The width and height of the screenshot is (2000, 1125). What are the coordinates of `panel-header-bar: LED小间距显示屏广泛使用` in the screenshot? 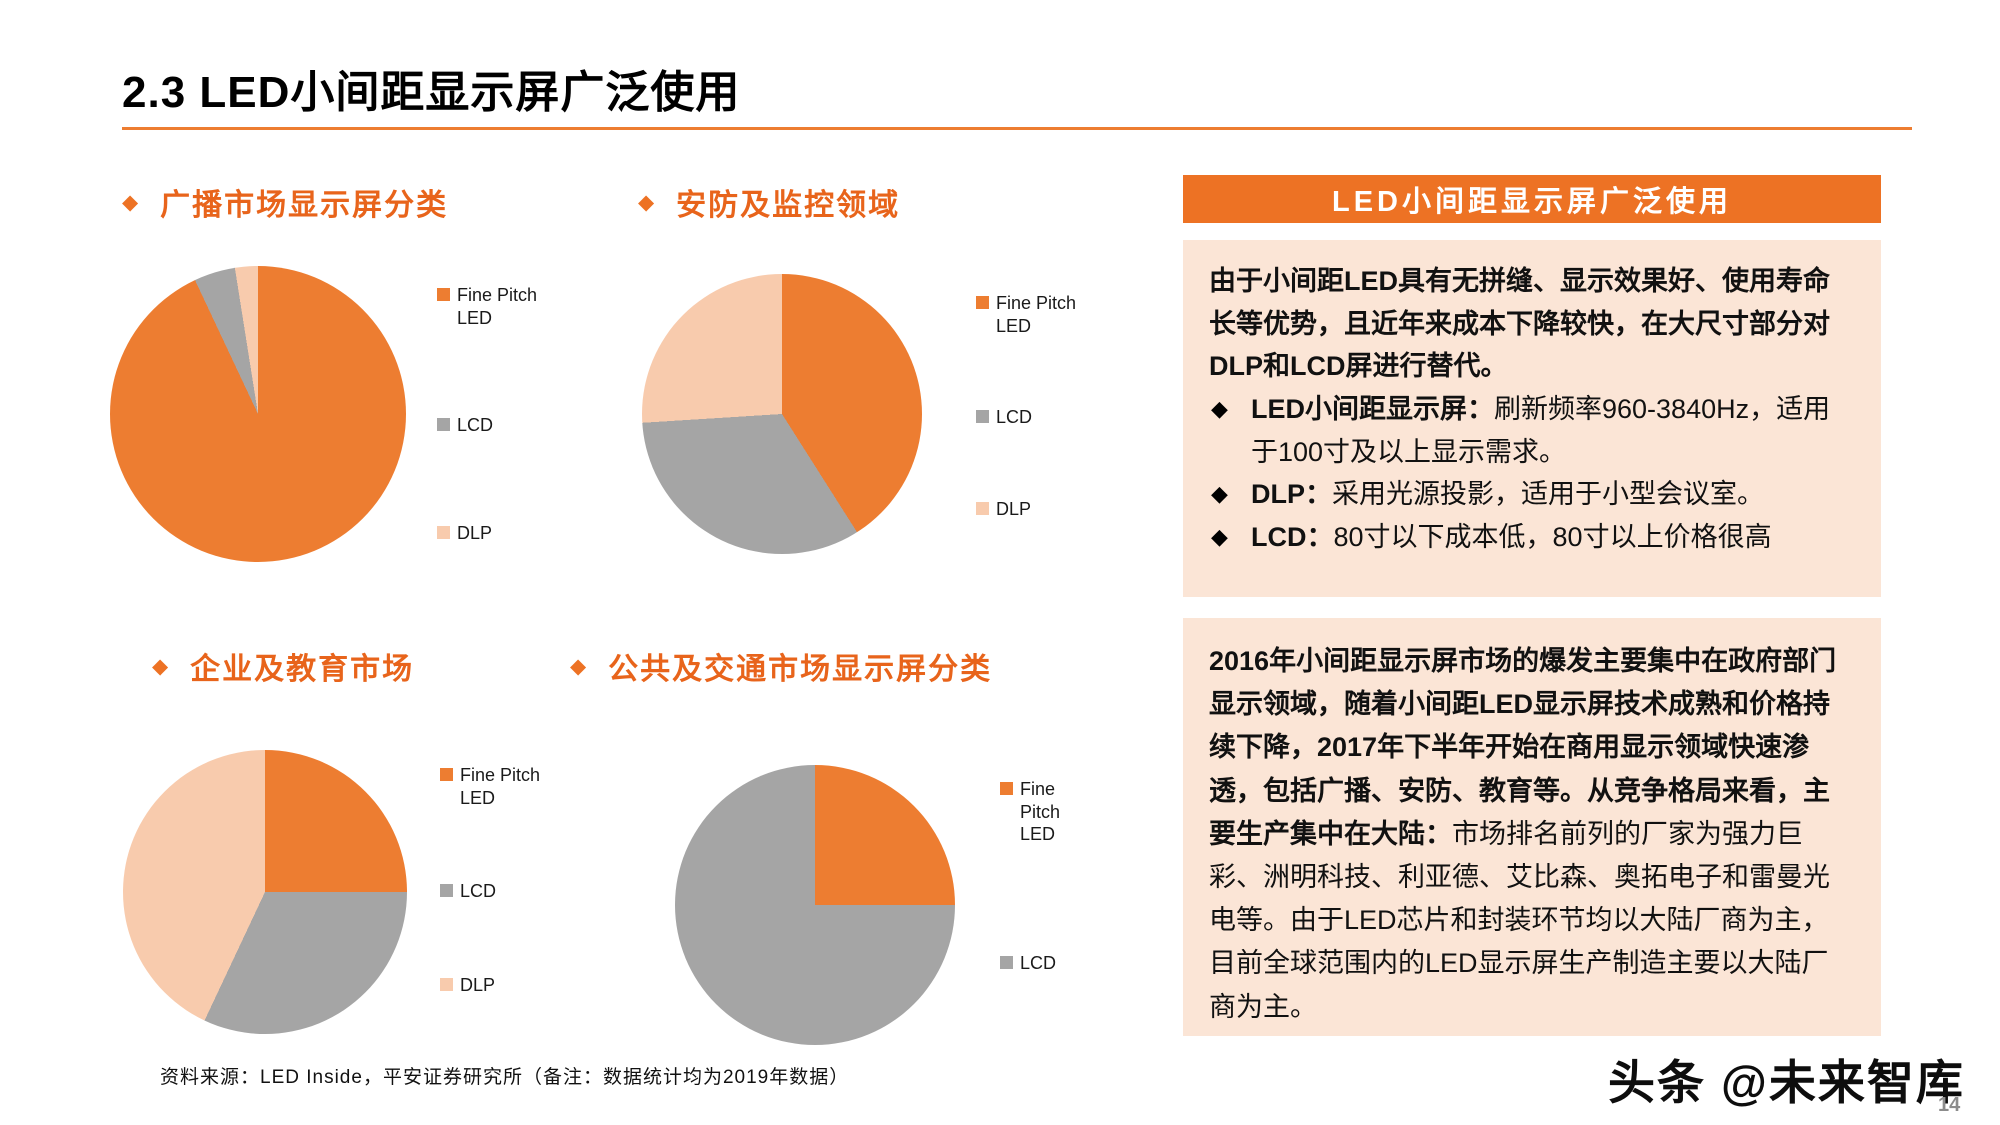 It's located at (1532, 199).